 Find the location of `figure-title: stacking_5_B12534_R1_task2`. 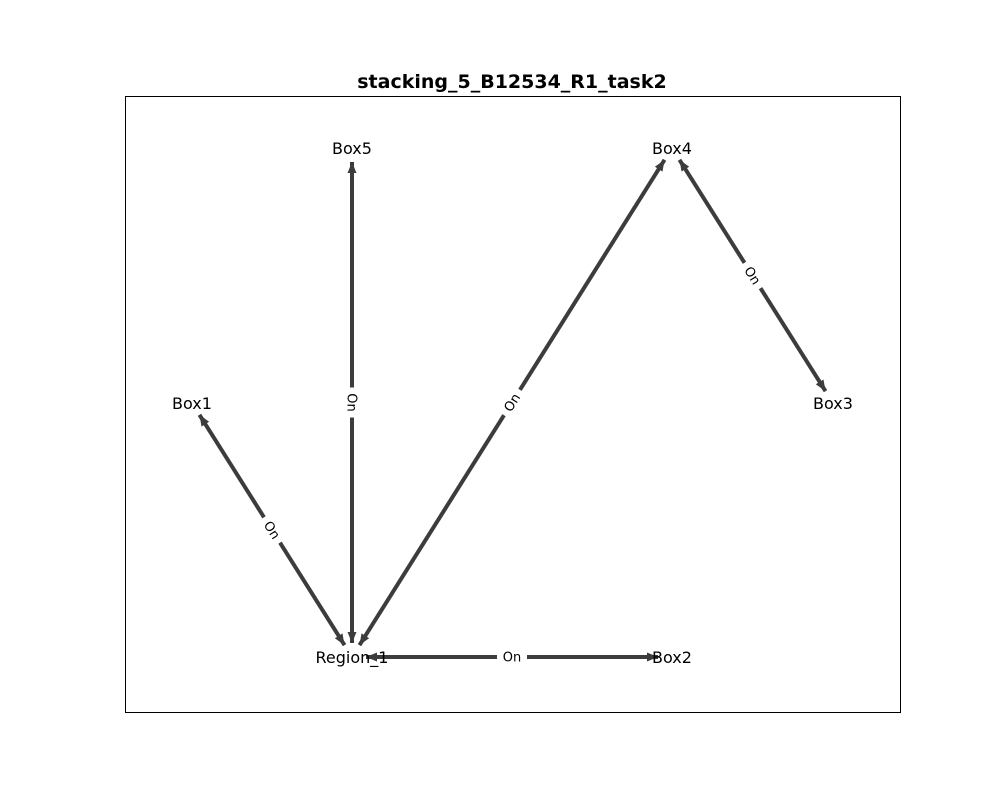

figure-title: stacking_5_B12534_R1_task2 is located at coordinates (511, 82).